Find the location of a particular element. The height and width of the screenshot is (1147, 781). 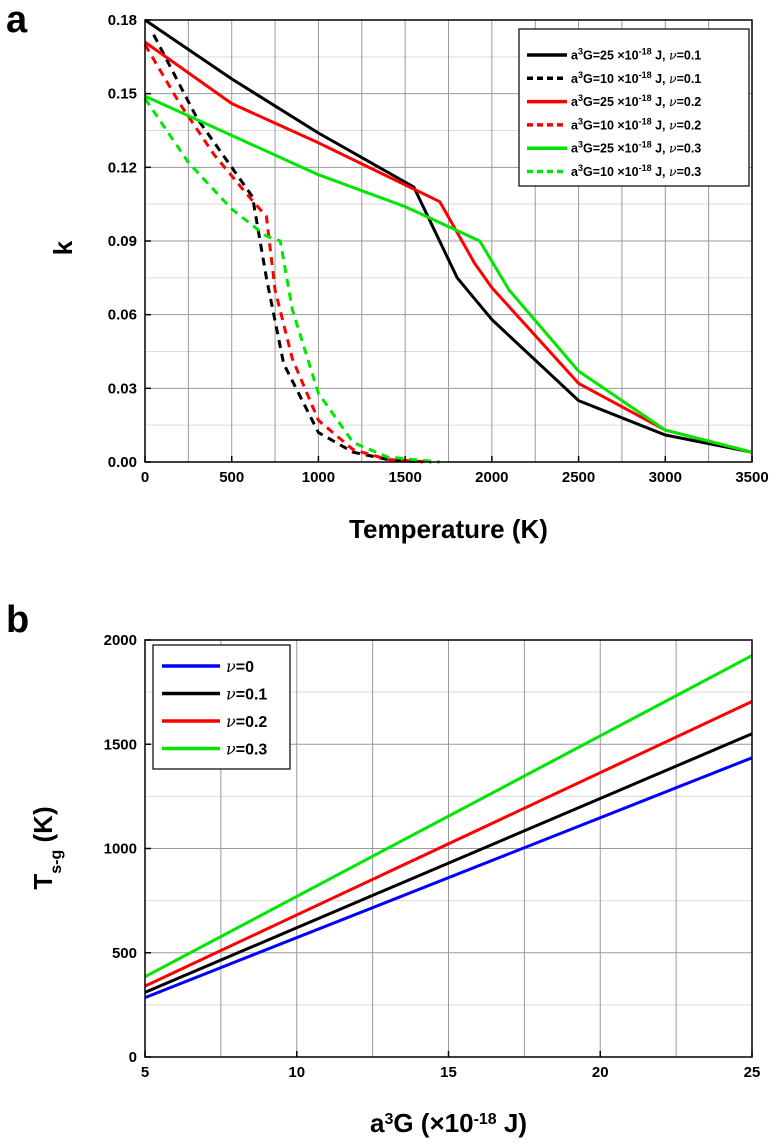

legend-entry-label: a3G=25 ×10-18 J, ν=0.2 is located at coordinates (636, 101).